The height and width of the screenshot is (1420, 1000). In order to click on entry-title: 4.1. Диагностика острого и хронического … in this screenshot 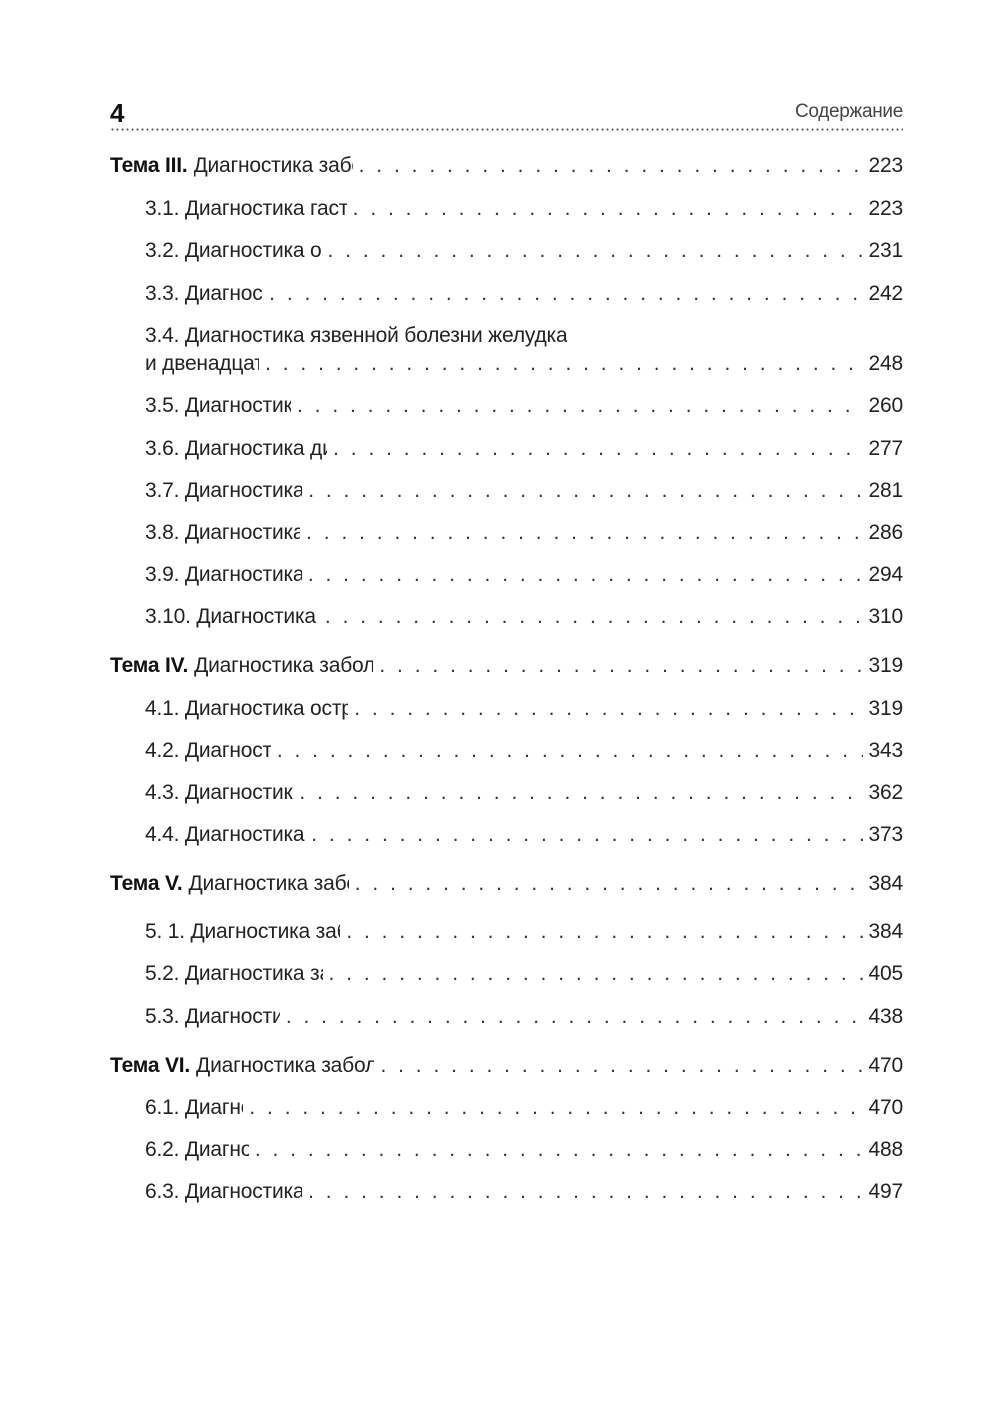, I will do `click(247, 708)`.